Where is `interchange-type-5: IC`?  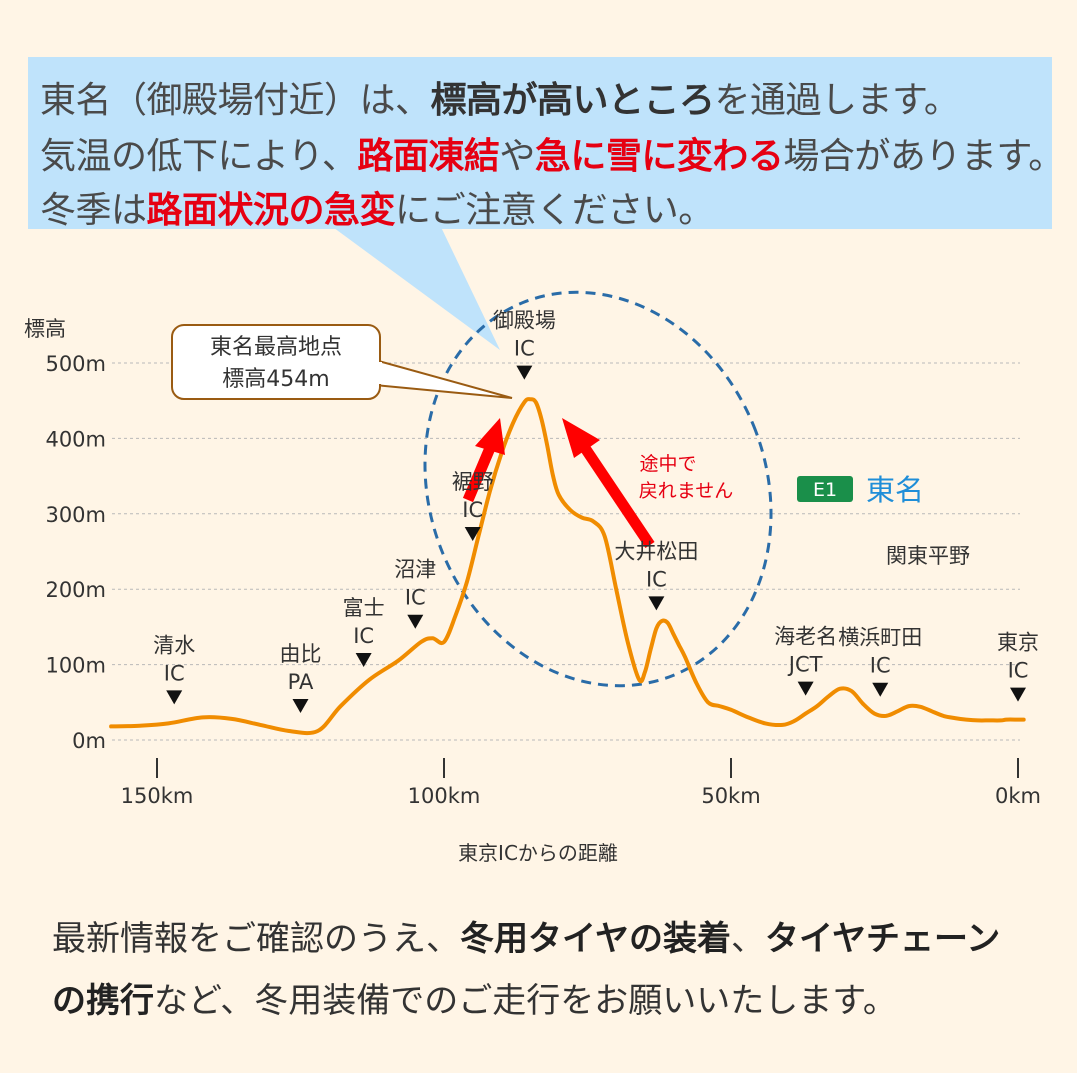
interchange-type-5: IC is located at coordinates (524, 349).